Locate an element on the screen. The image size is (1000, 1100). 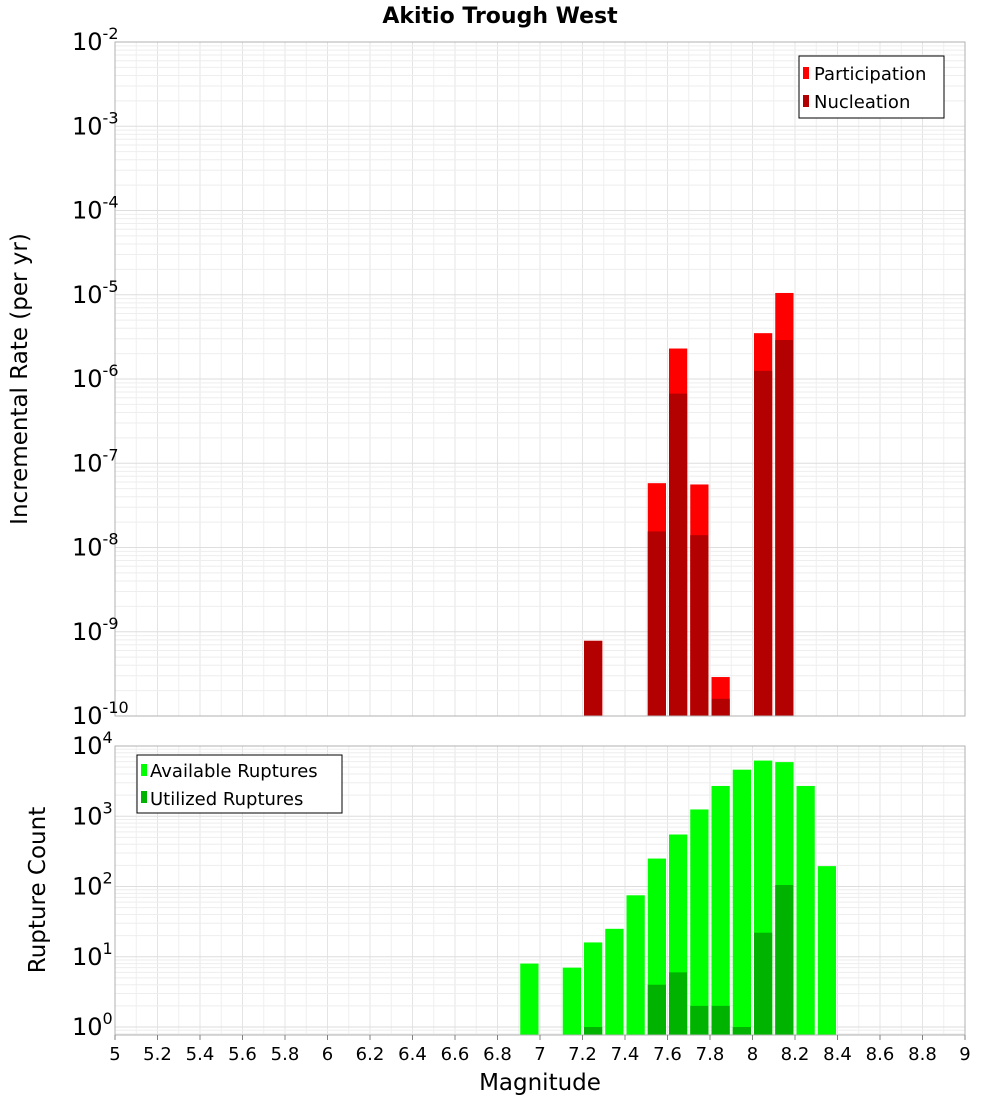
x-axis-title: Magnitude is located at coordinates (540, 1083).